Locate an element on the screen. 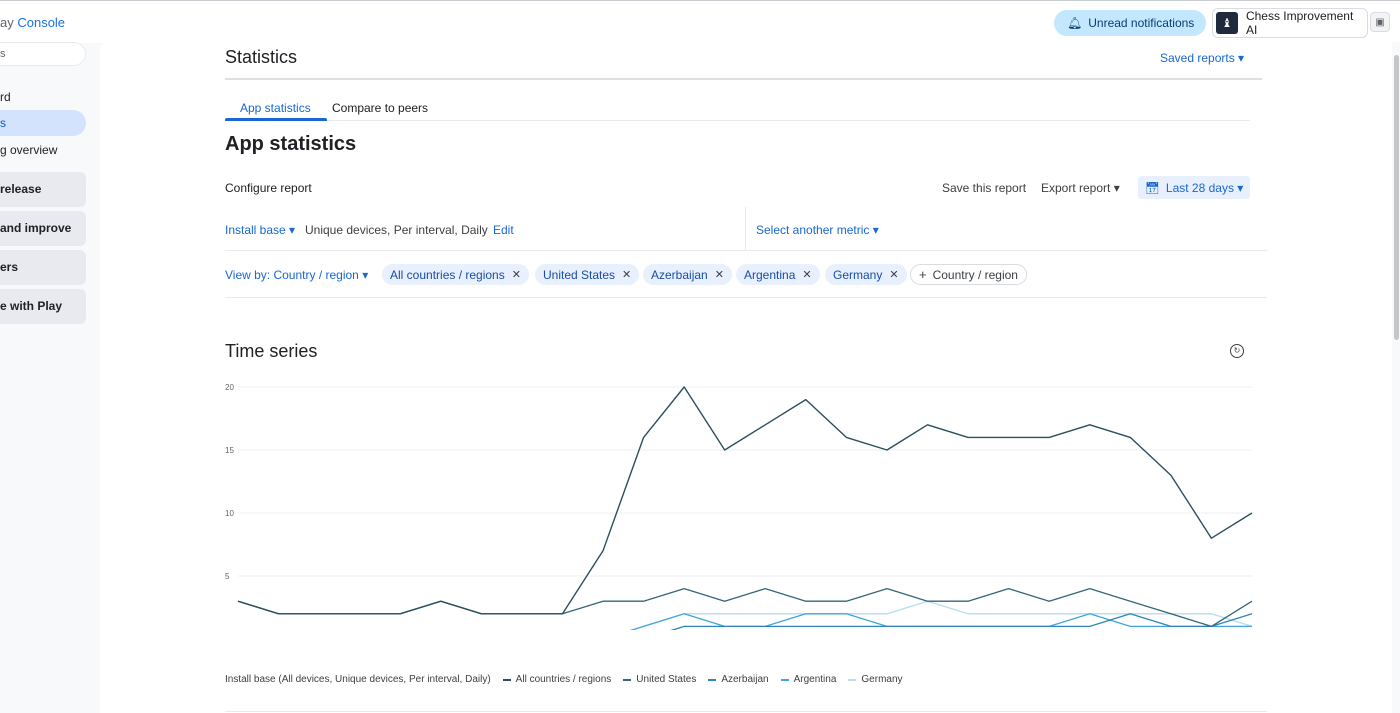  app-selector: ♝ Chess Improvement AI is located at coordinates (1290, 23).